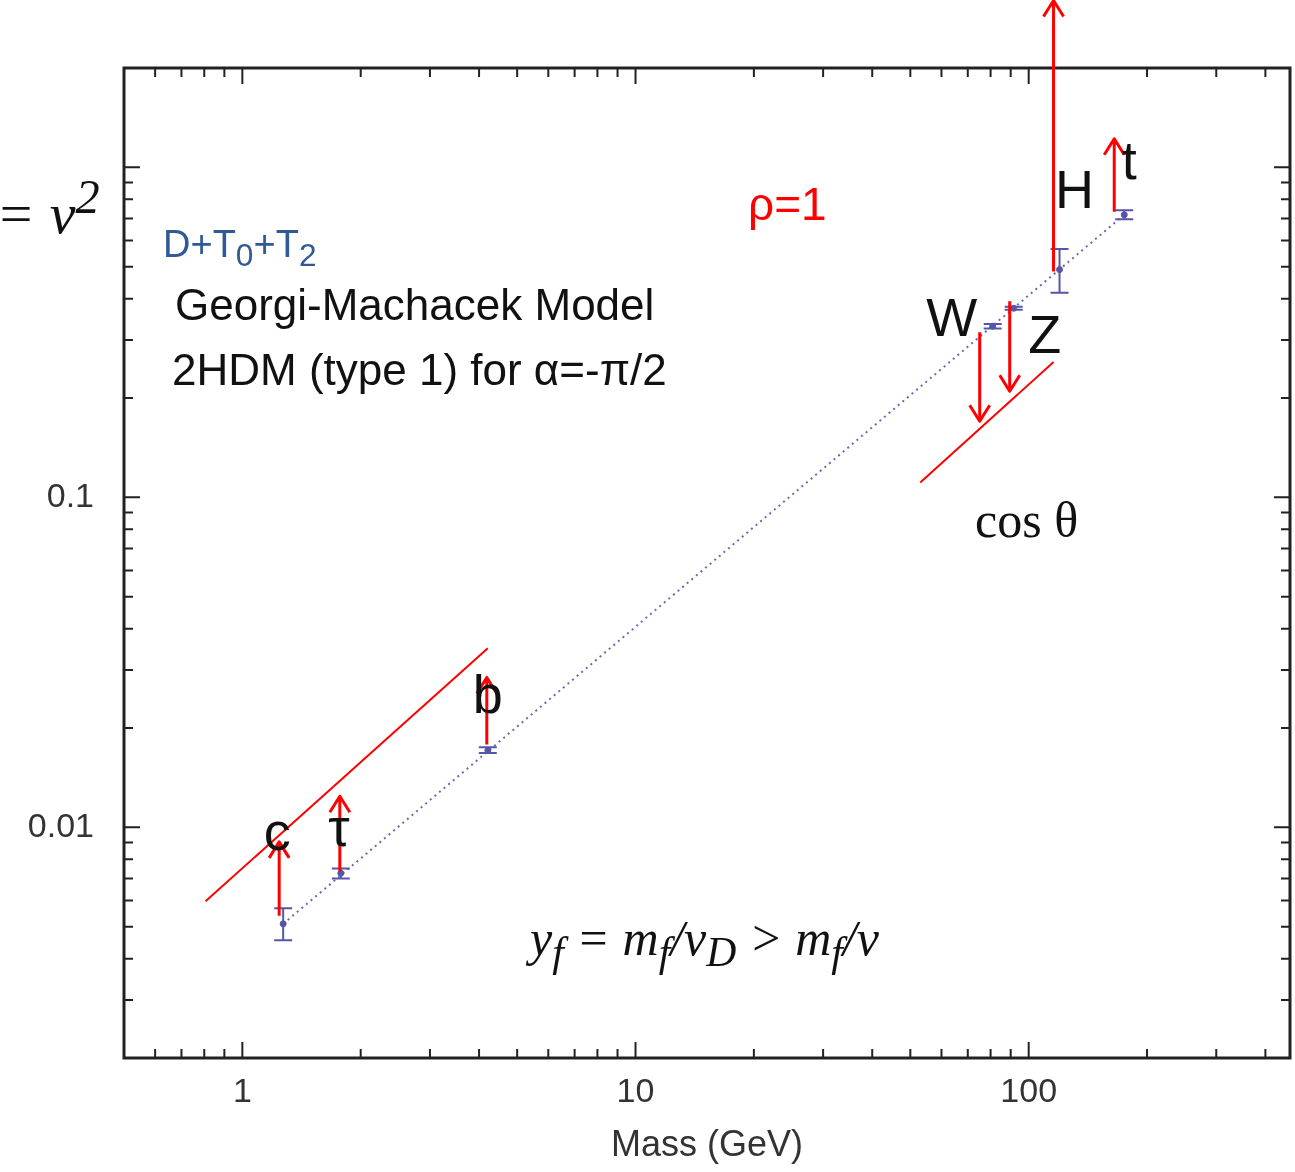  Describe the element at coordinates (1029, 1089) in the screenshot. I see `x-tick-label: 100` at that location.